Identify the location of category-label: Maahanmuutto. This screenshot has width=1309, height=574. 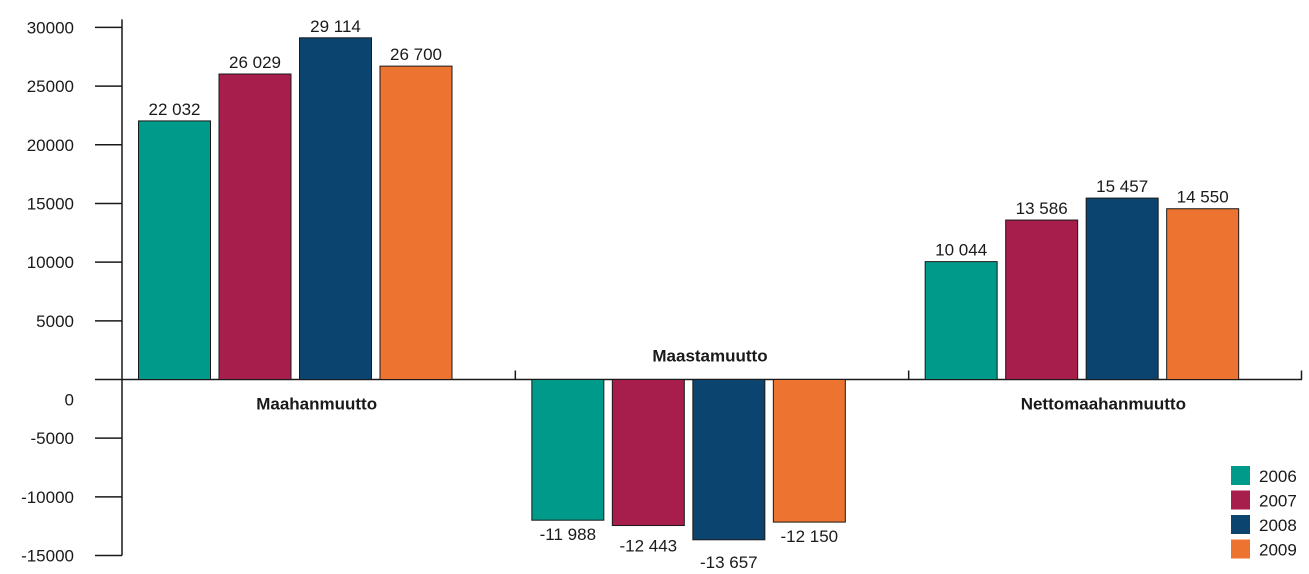
(316, 404).